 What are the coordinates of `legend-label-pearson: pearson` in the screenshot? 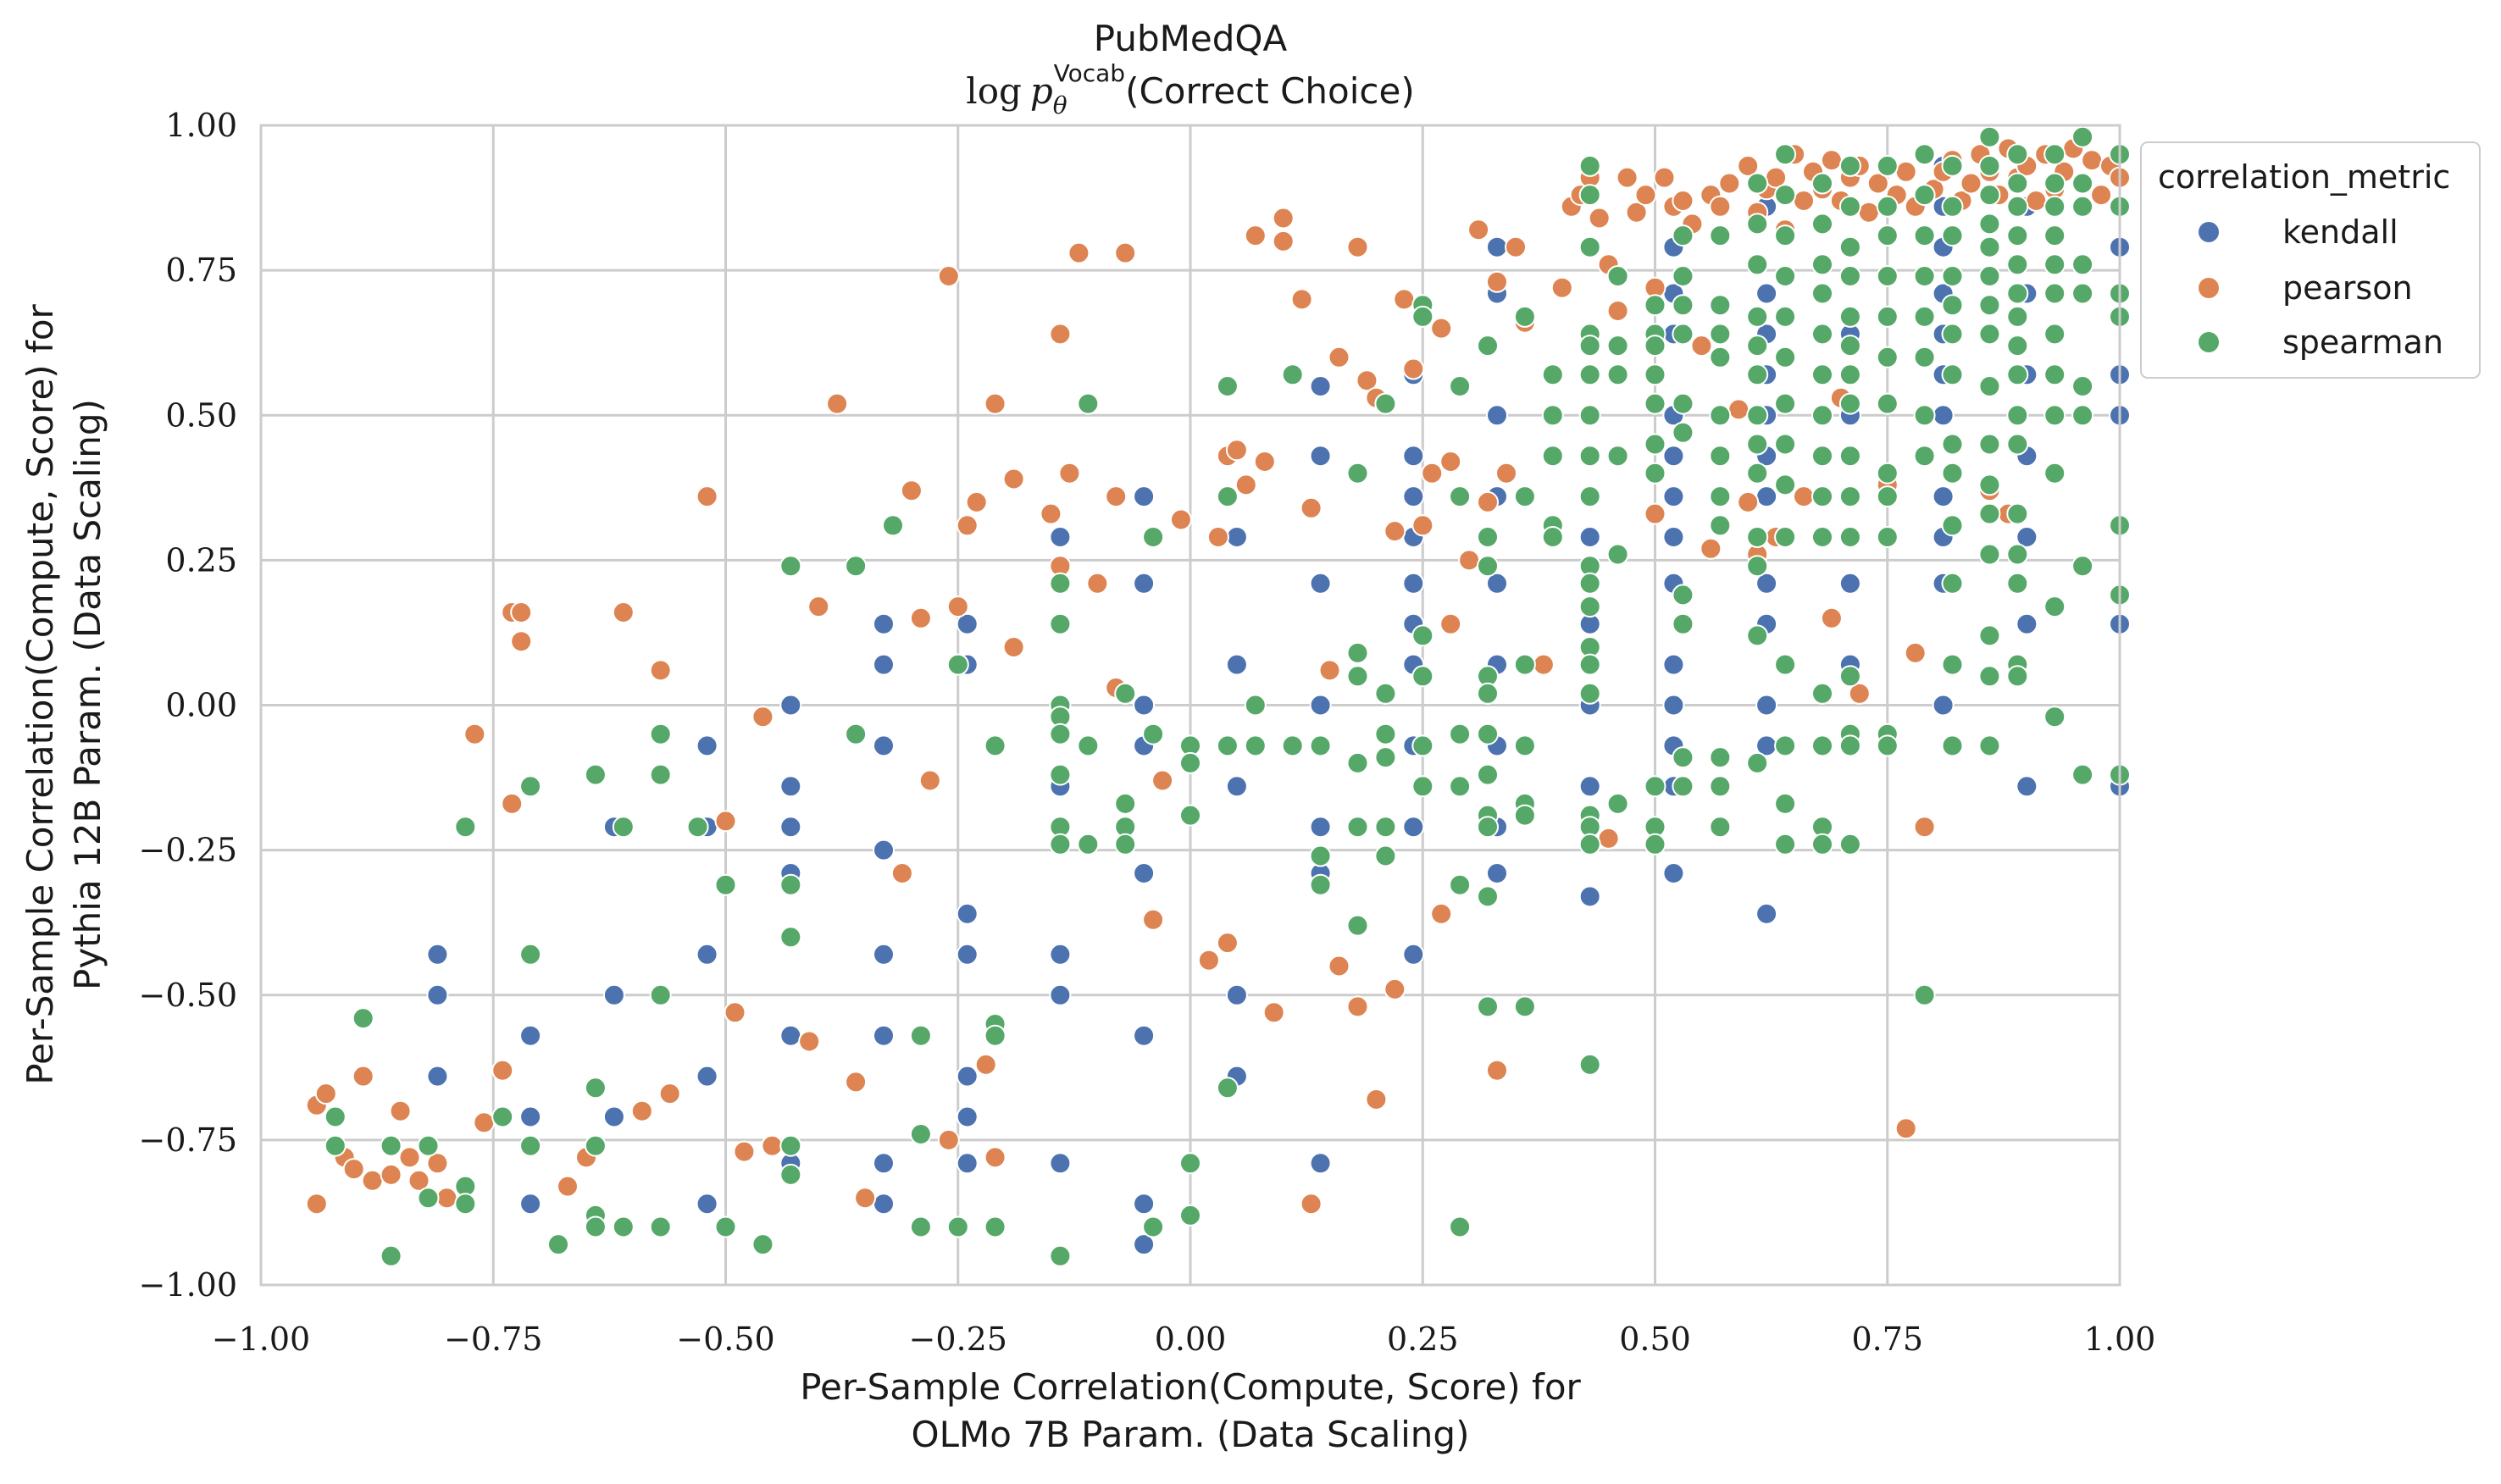 It's located at (2347, 288).